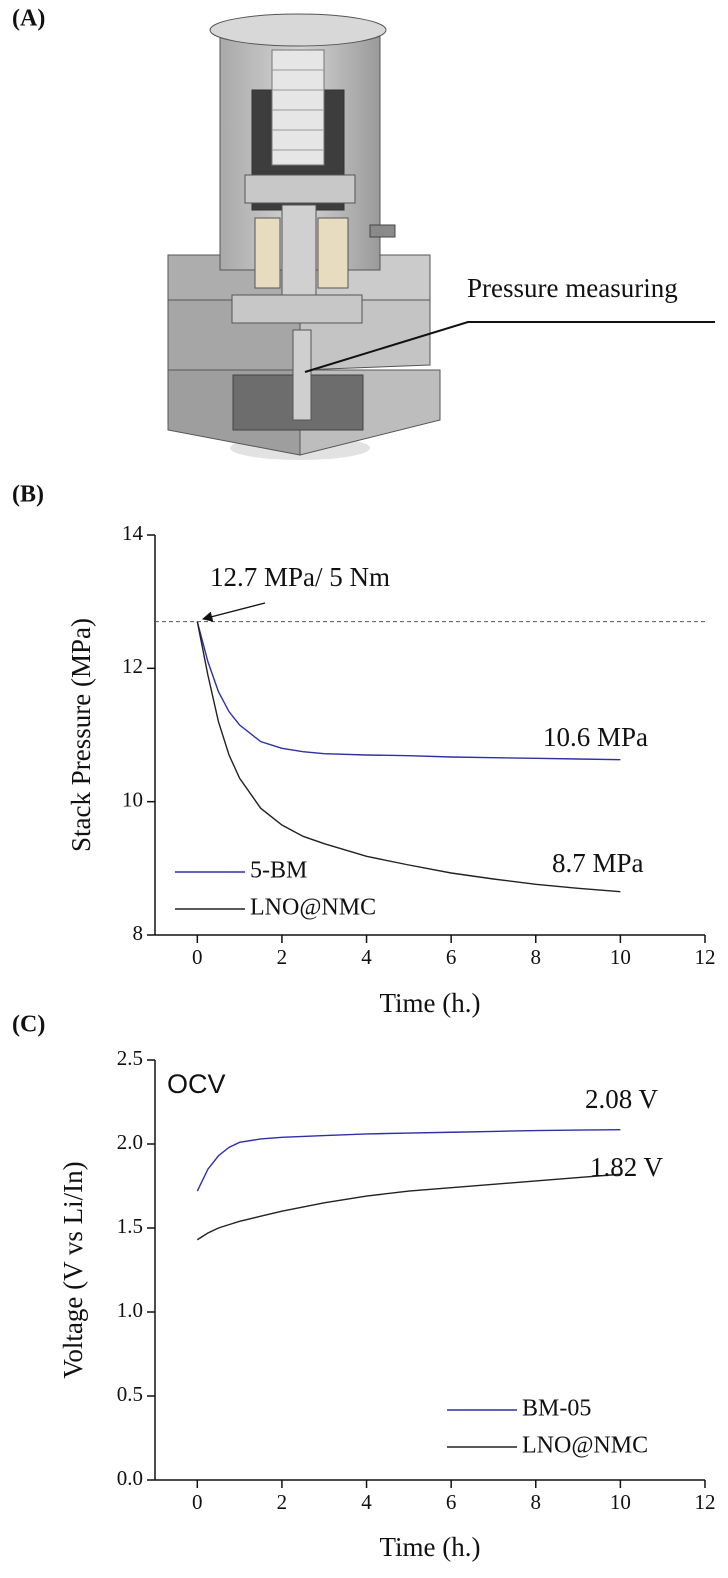  Describe the element at coordinates (509, 347) in the screenshot. I see `leader-line` at that location.